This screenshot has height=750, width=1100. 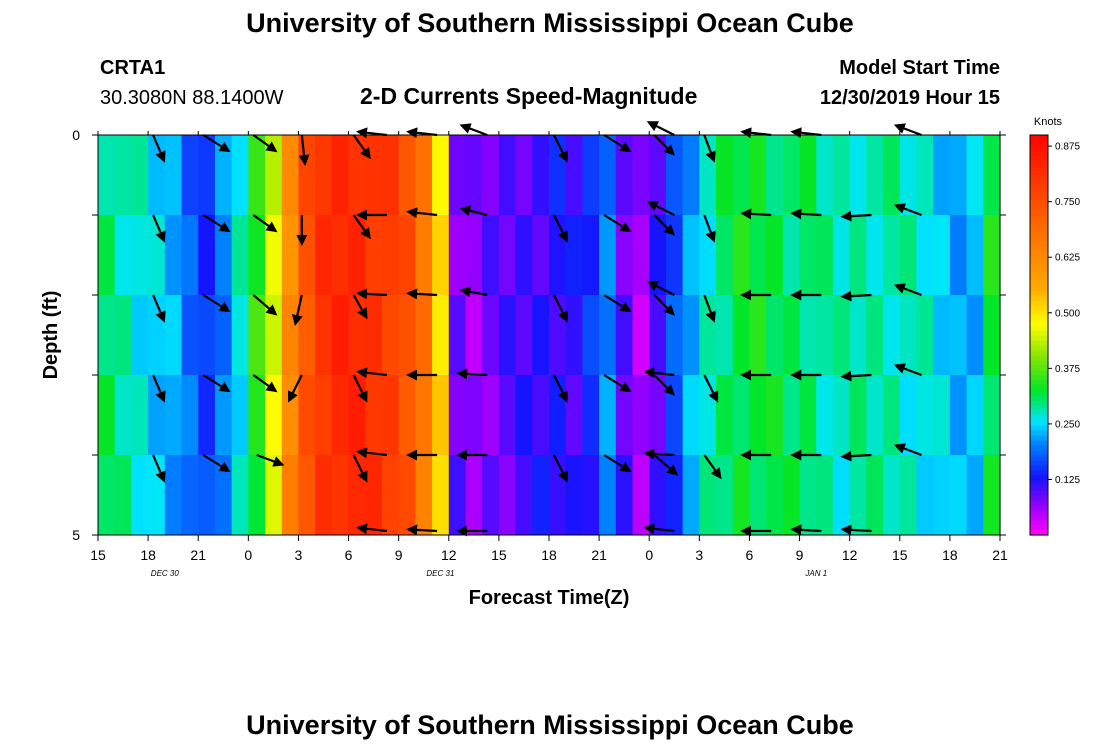 I want to click on colorbar-tick-label: 0.250, so click(x=1067, y=424).